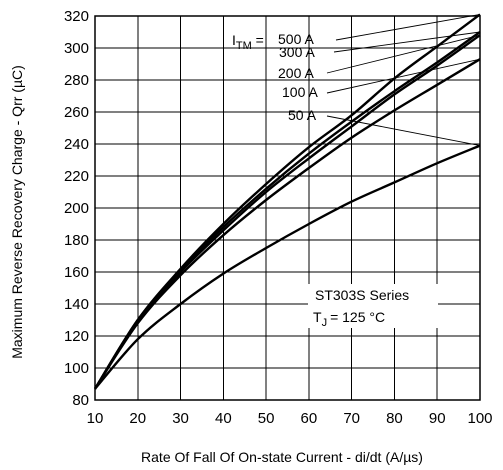 This screenshot has width=503, height=470. I want to click on y-tick-label: 180, so click(76, 240).